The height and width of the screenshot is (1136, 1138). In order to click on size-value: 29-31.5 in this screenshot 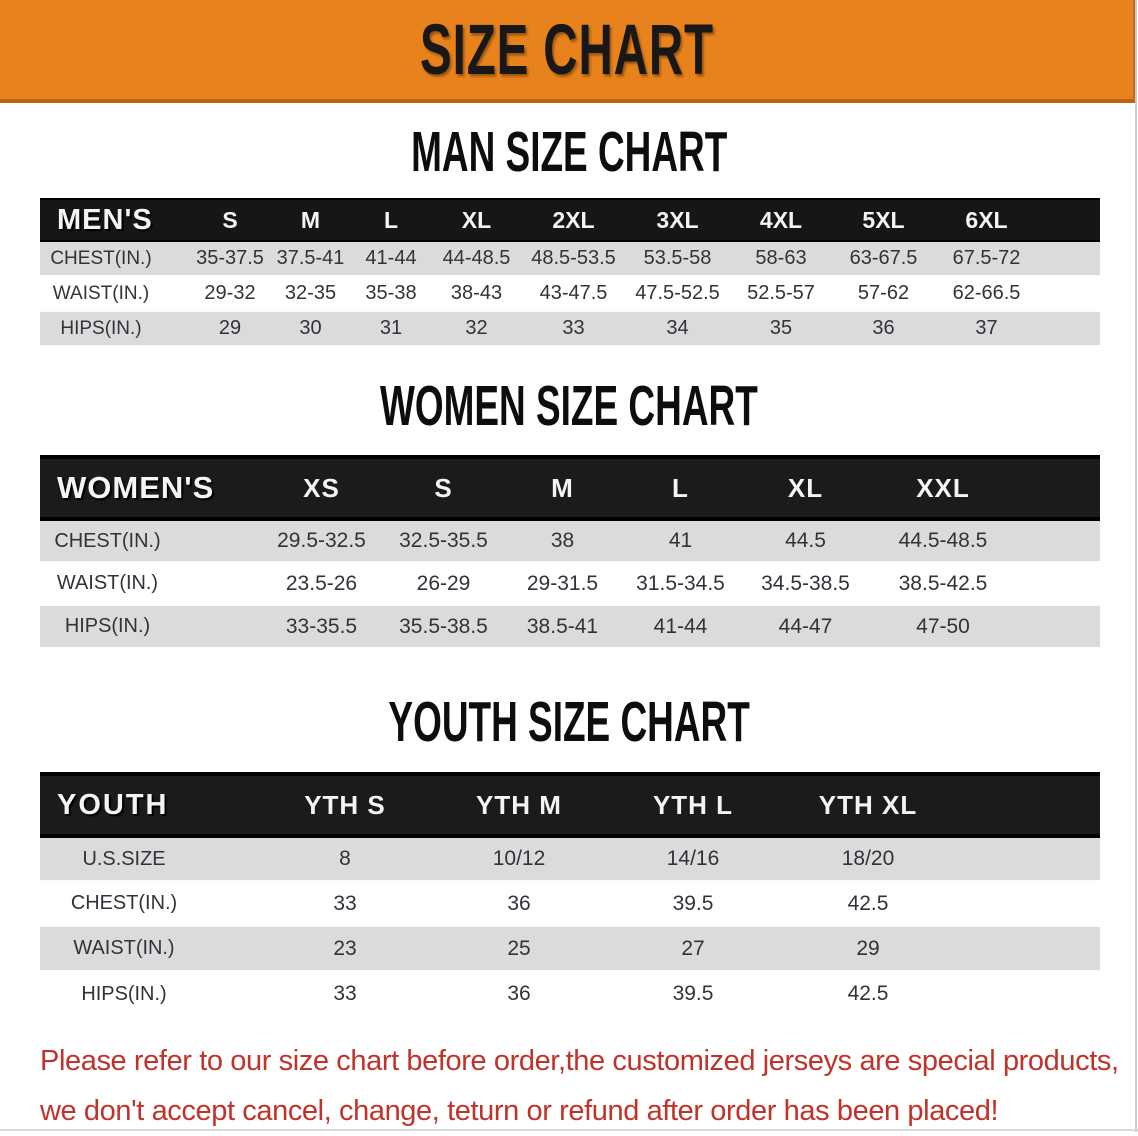, I will do `click(562, 583)`.